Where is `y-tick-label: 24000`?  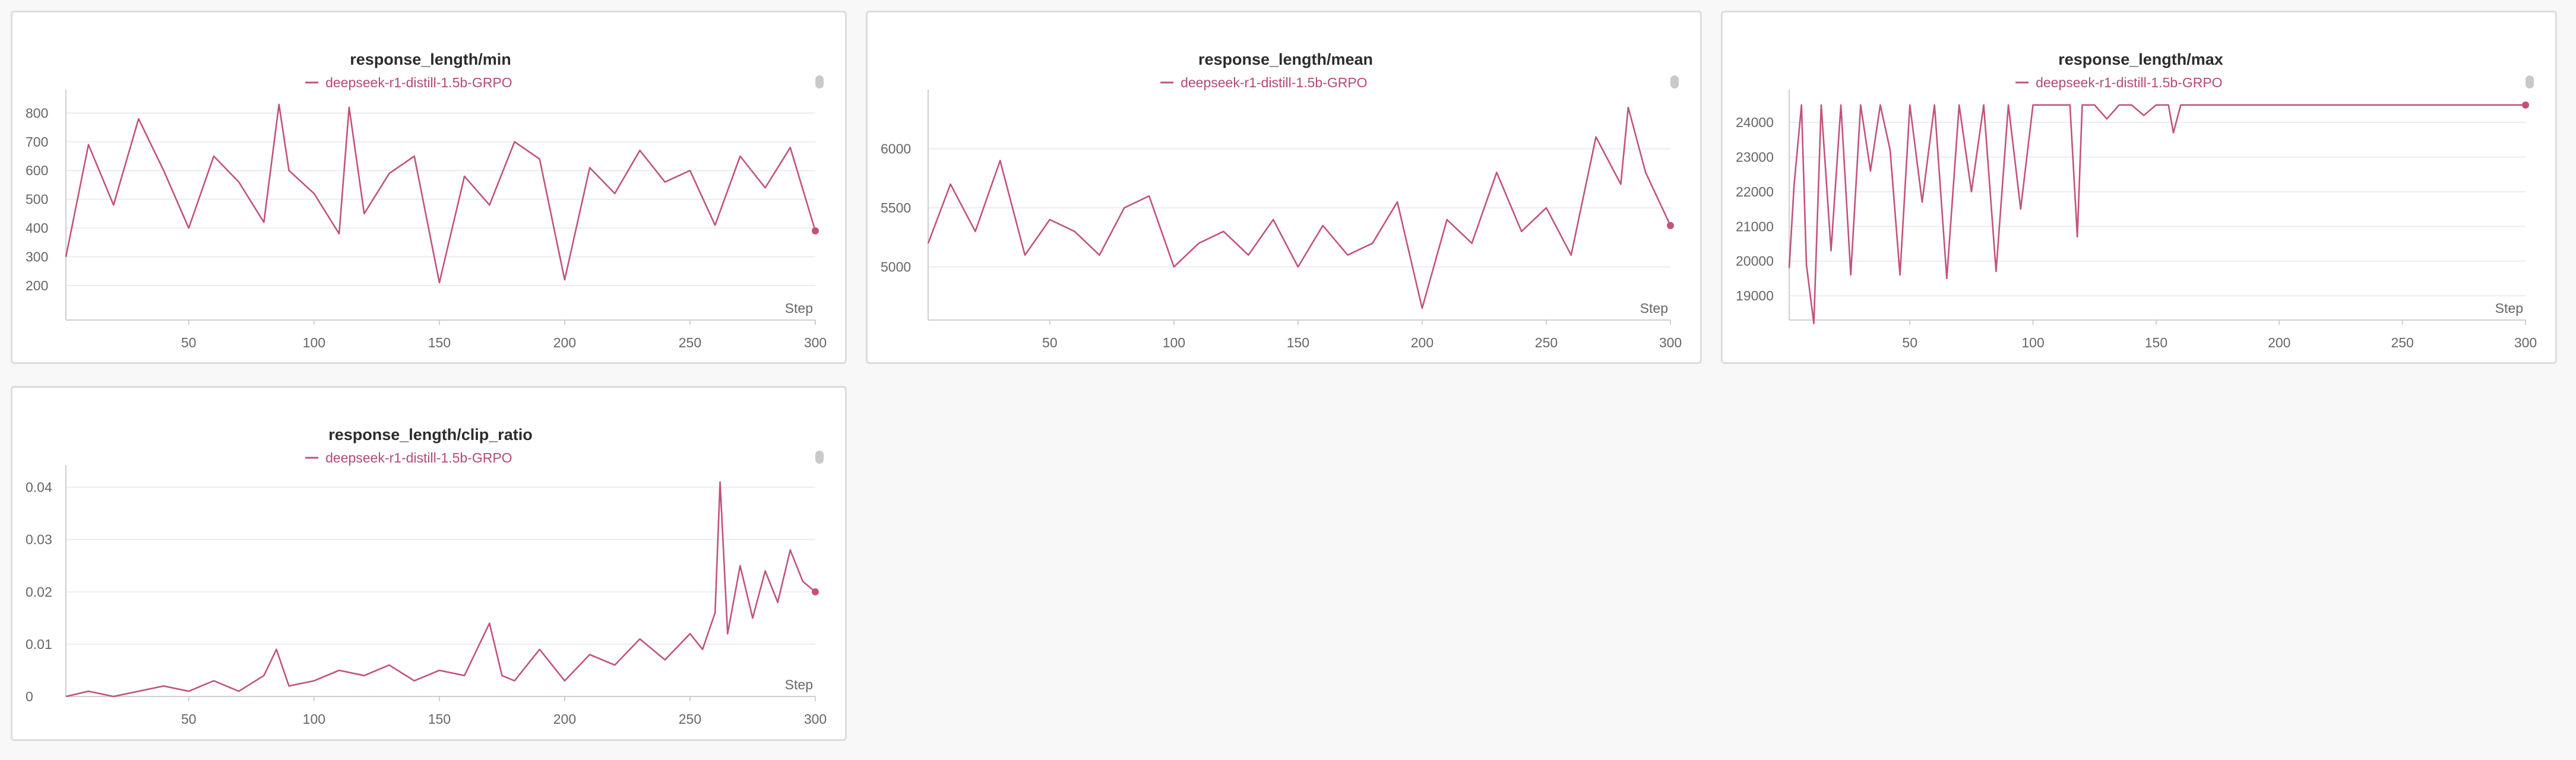 y-tick-label: 24000 is located at coordinates (1755, 122).